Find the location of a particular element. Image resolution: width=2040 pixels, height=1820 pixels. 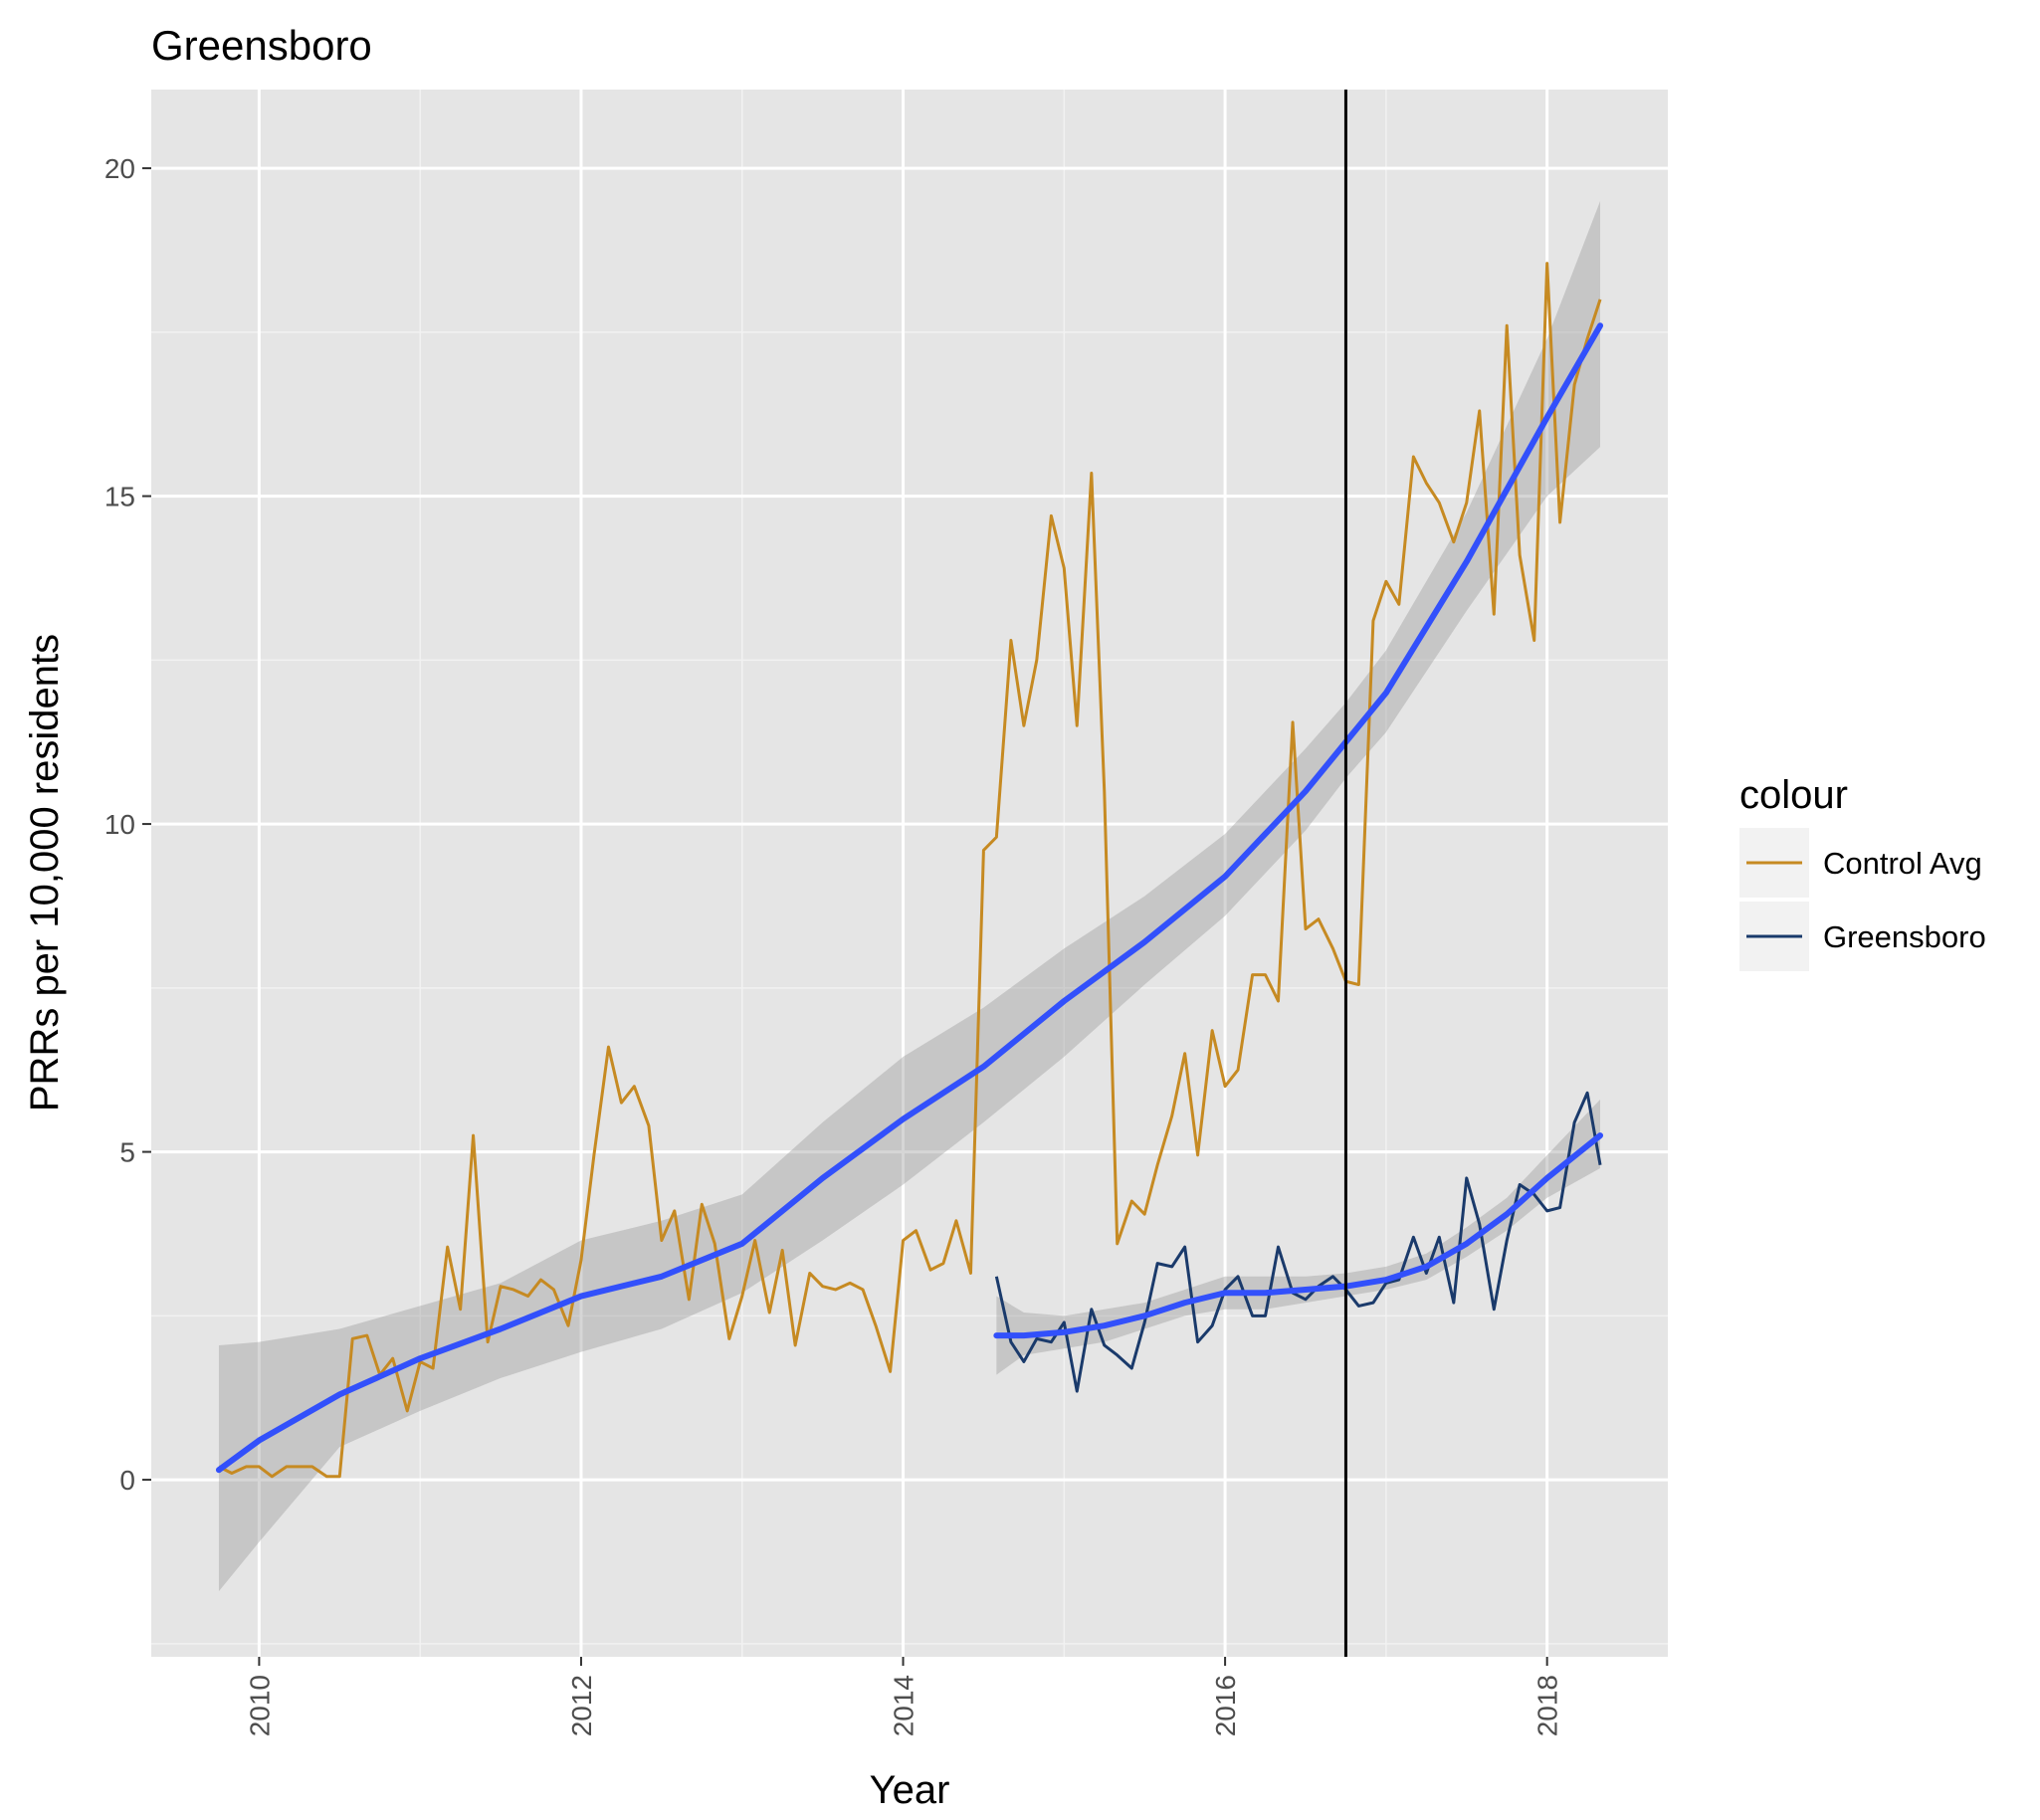

y-tick-label: 20 is located at coordinates (119, 168).